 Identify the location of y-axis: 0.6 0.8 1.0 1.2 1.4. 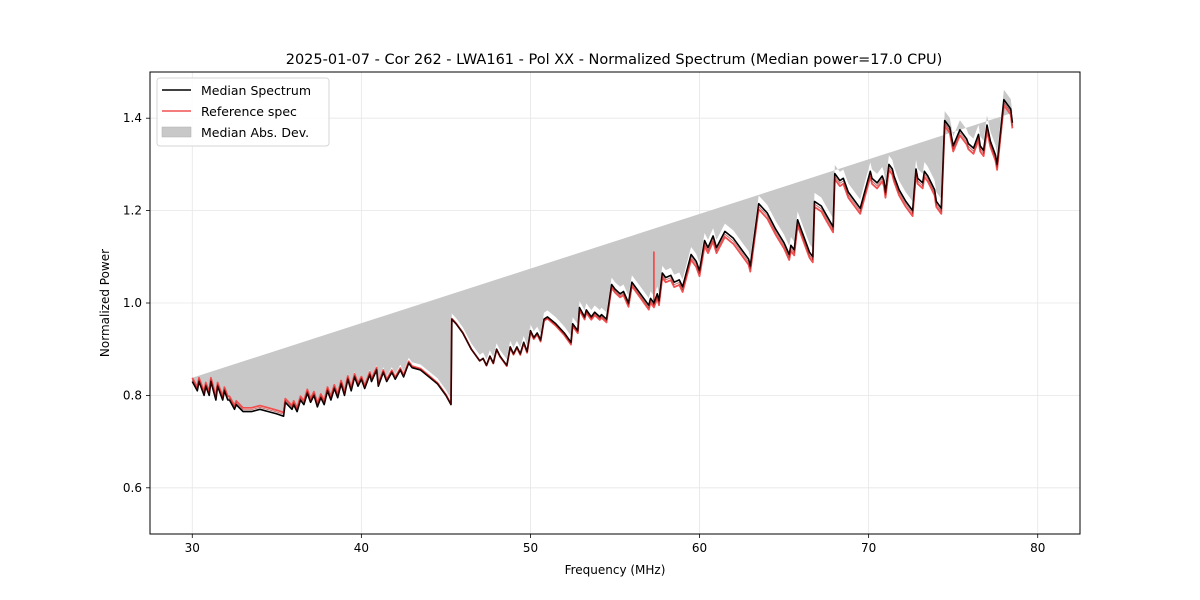
(136, 303).